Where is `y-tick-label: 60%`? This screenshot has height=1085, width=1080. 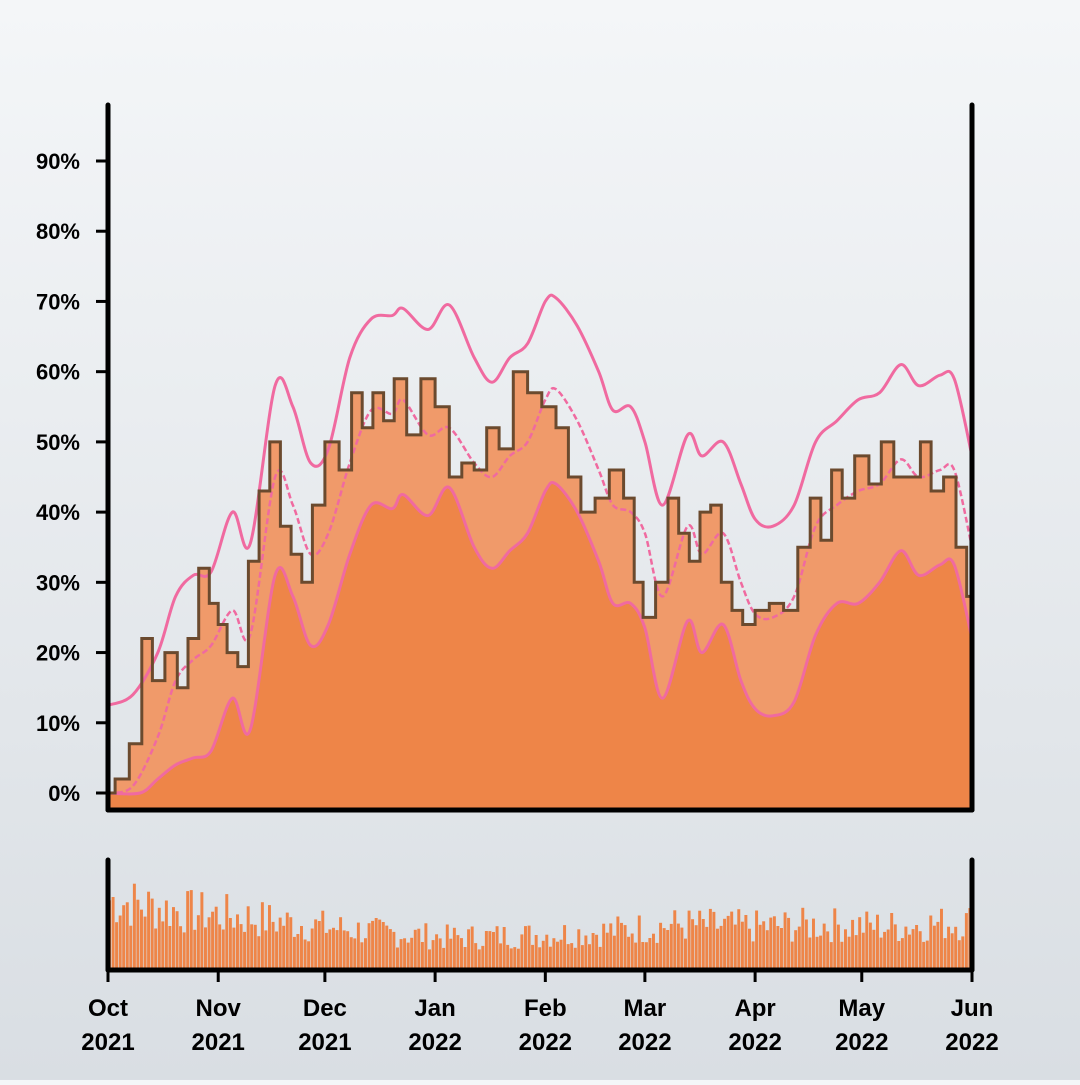 y-tick-label: 60% is located at coordinates (58, 372).